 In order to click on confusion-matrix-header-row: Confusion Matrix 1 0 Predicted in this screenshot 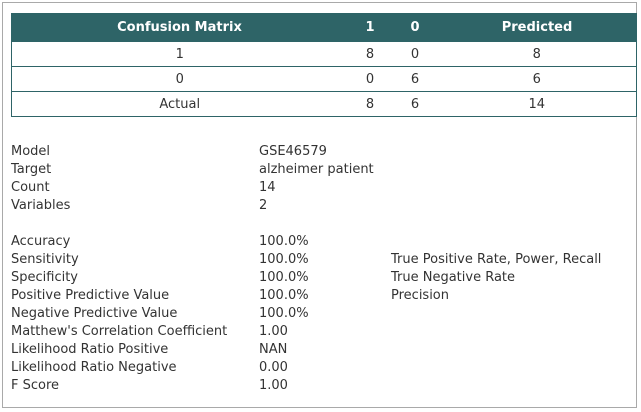, I will do `click(324, 27)`.